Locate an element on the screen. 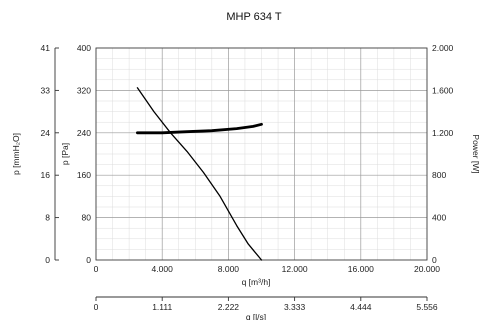 The height and width of the screenshot is (320, 480). curves is located at coordinates (199, 174).